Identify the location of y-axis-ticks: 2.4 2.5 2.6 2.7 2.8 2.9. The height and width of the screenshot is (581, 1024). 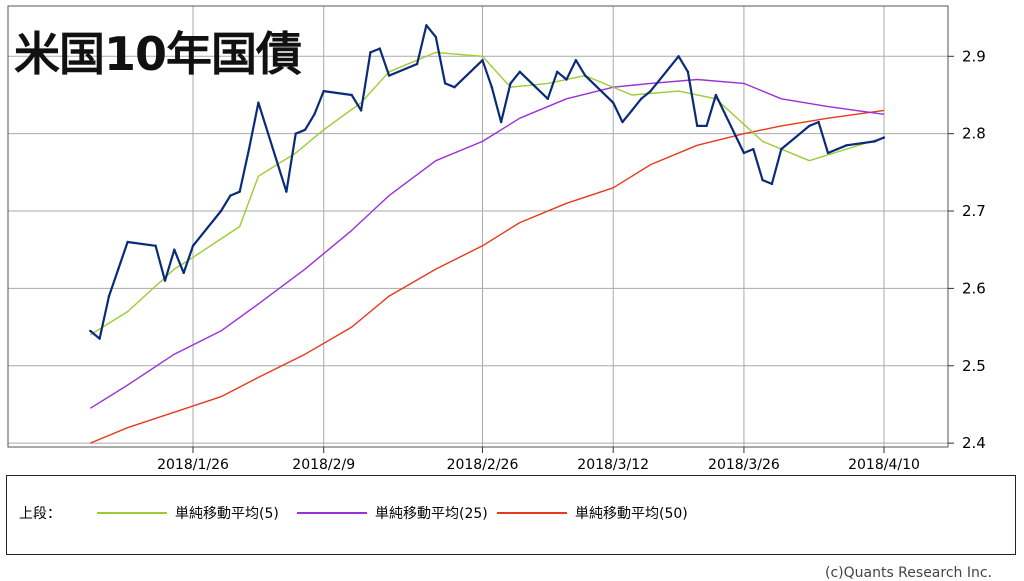
(967, 249).